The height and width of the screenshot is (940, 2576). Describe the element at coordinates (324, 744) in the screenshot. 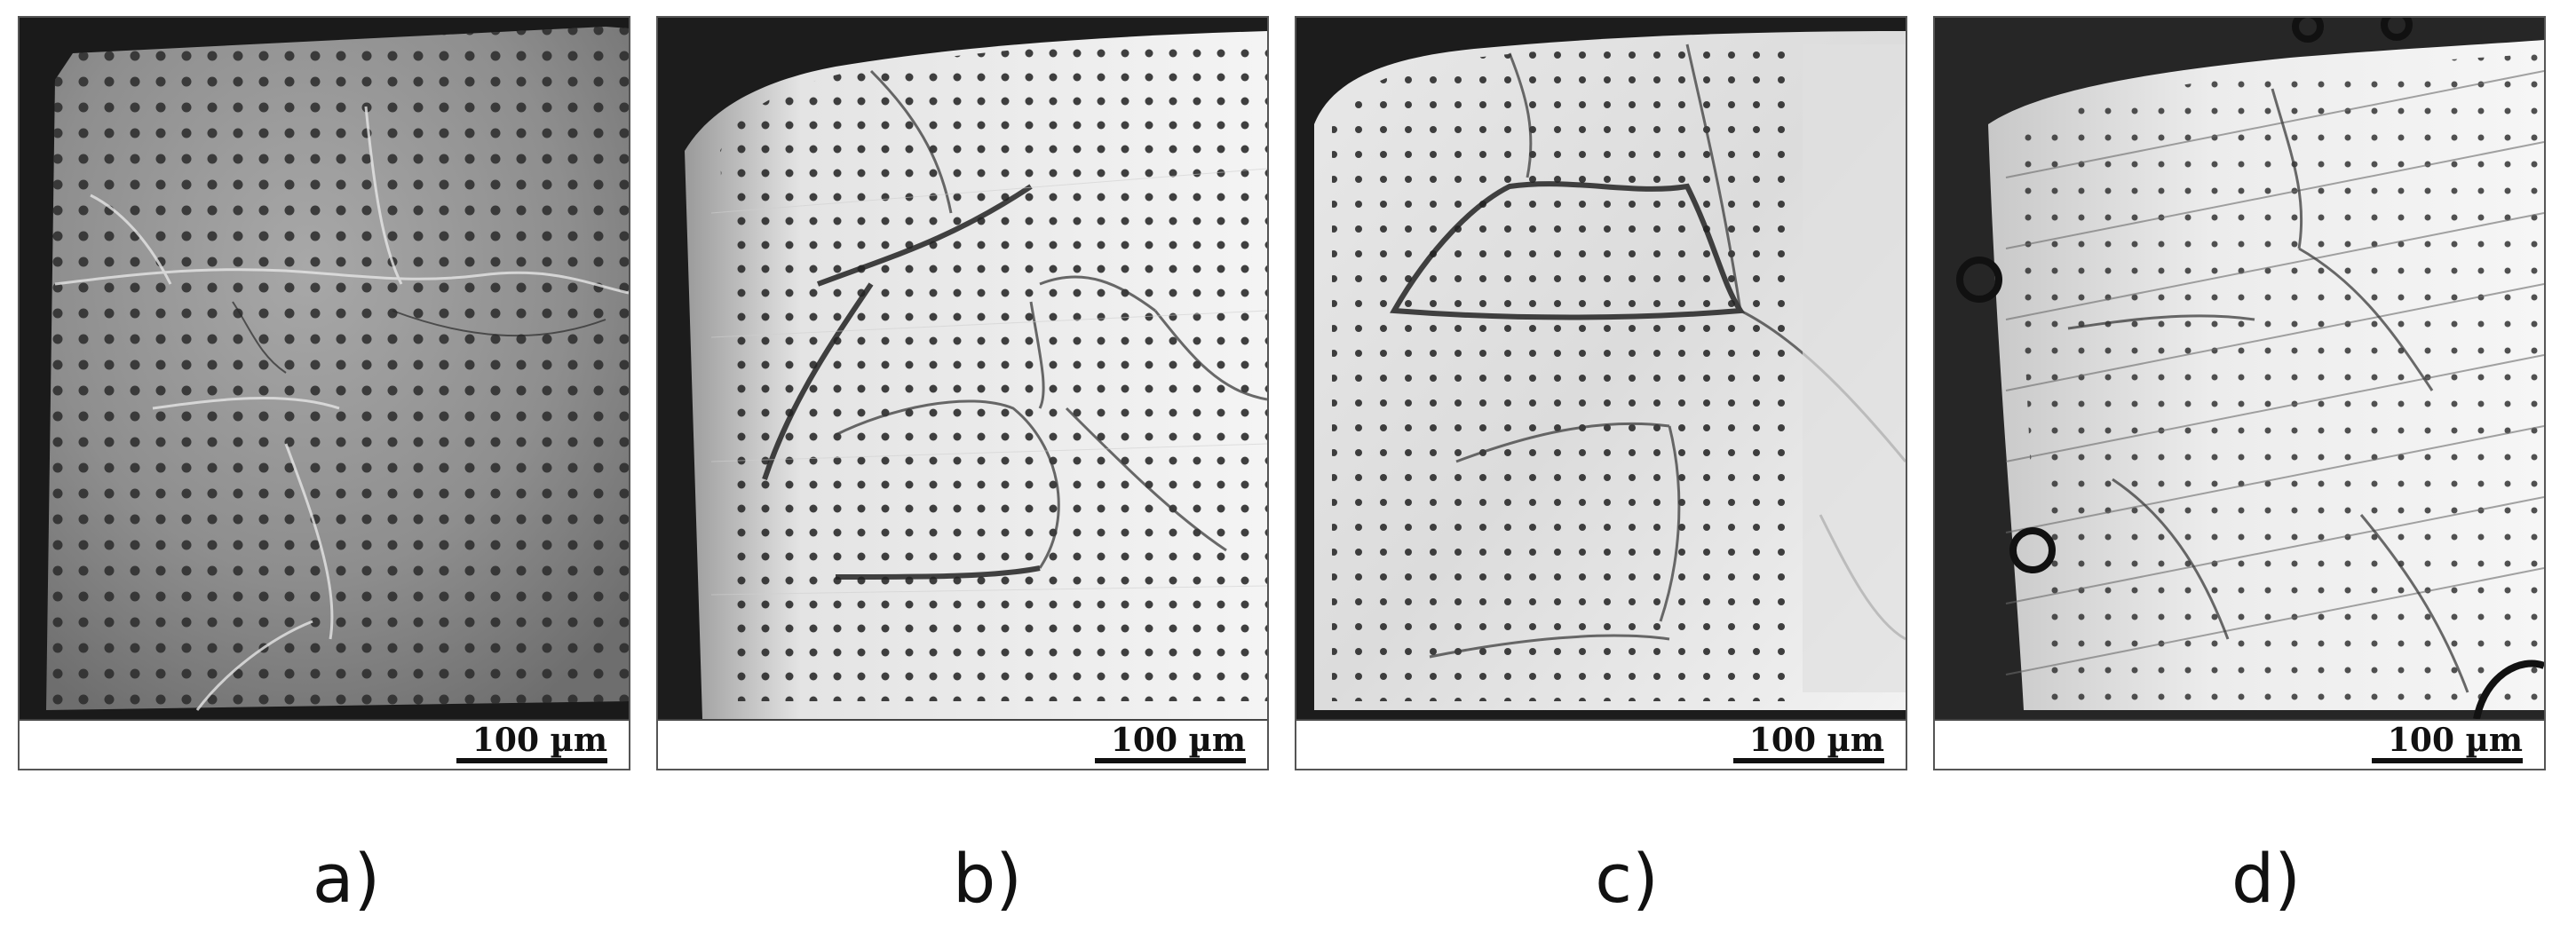

I see `scale-bar-a: 100 µm` at that location.